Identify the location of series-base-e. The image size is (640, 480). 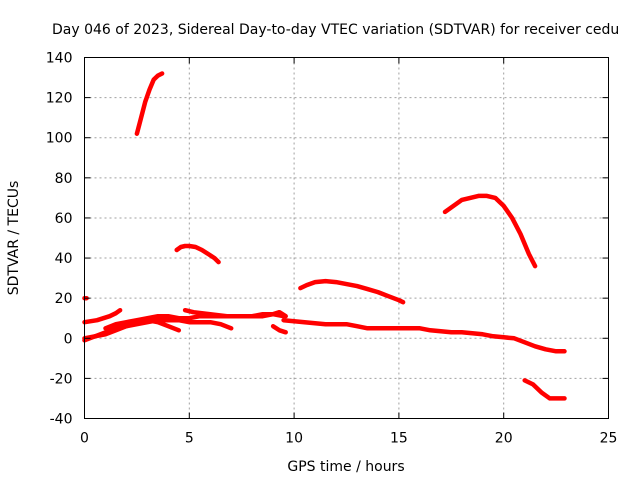
(268, 314).